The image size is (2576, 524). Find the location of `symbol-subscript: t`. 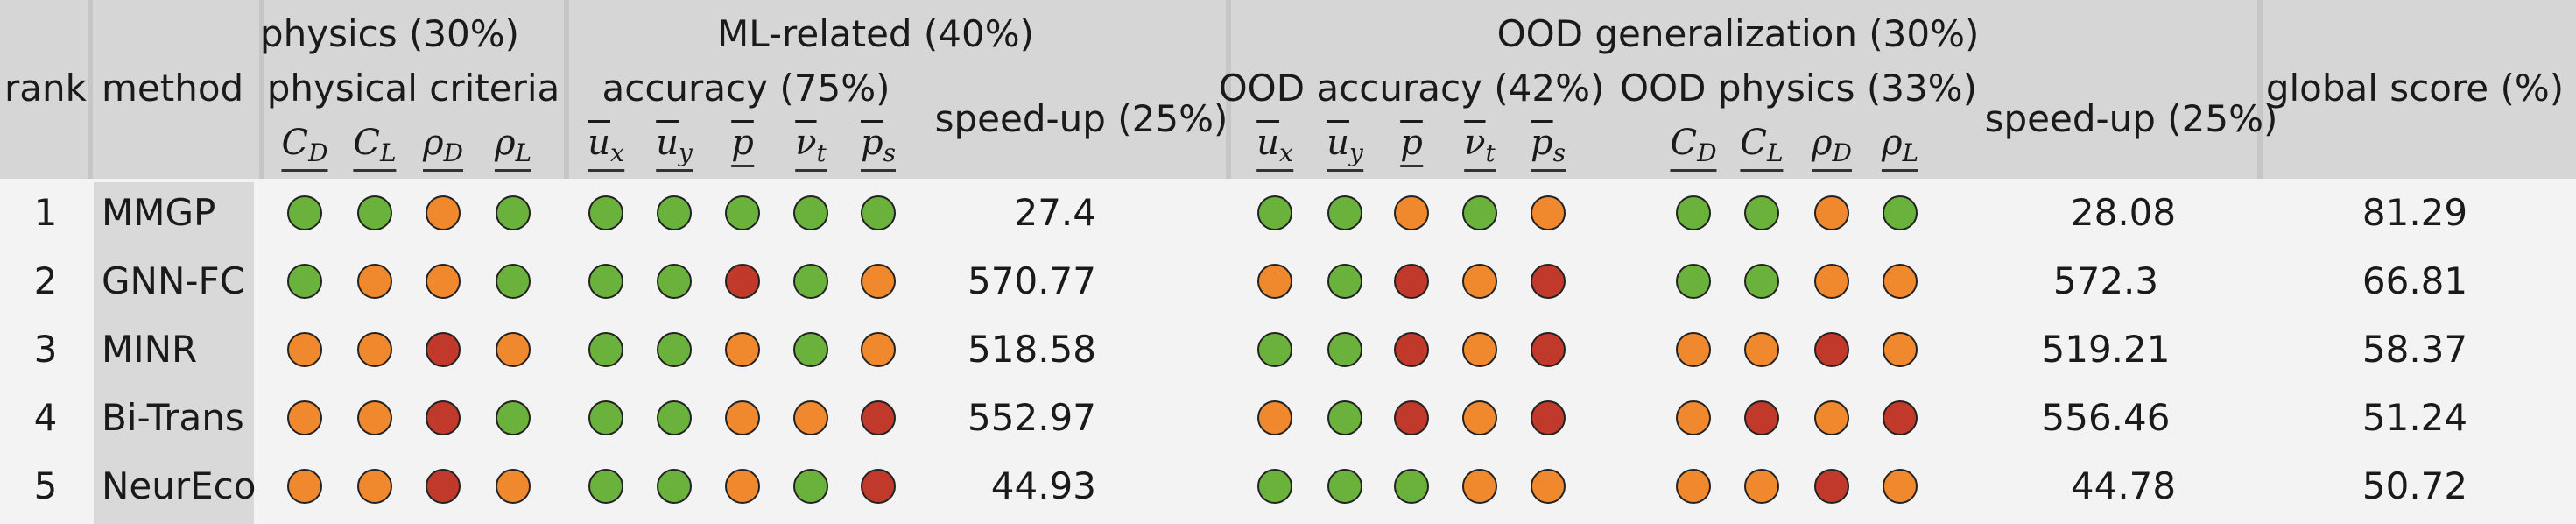

symbol-subscript: t is located at coordinates (821, 152).